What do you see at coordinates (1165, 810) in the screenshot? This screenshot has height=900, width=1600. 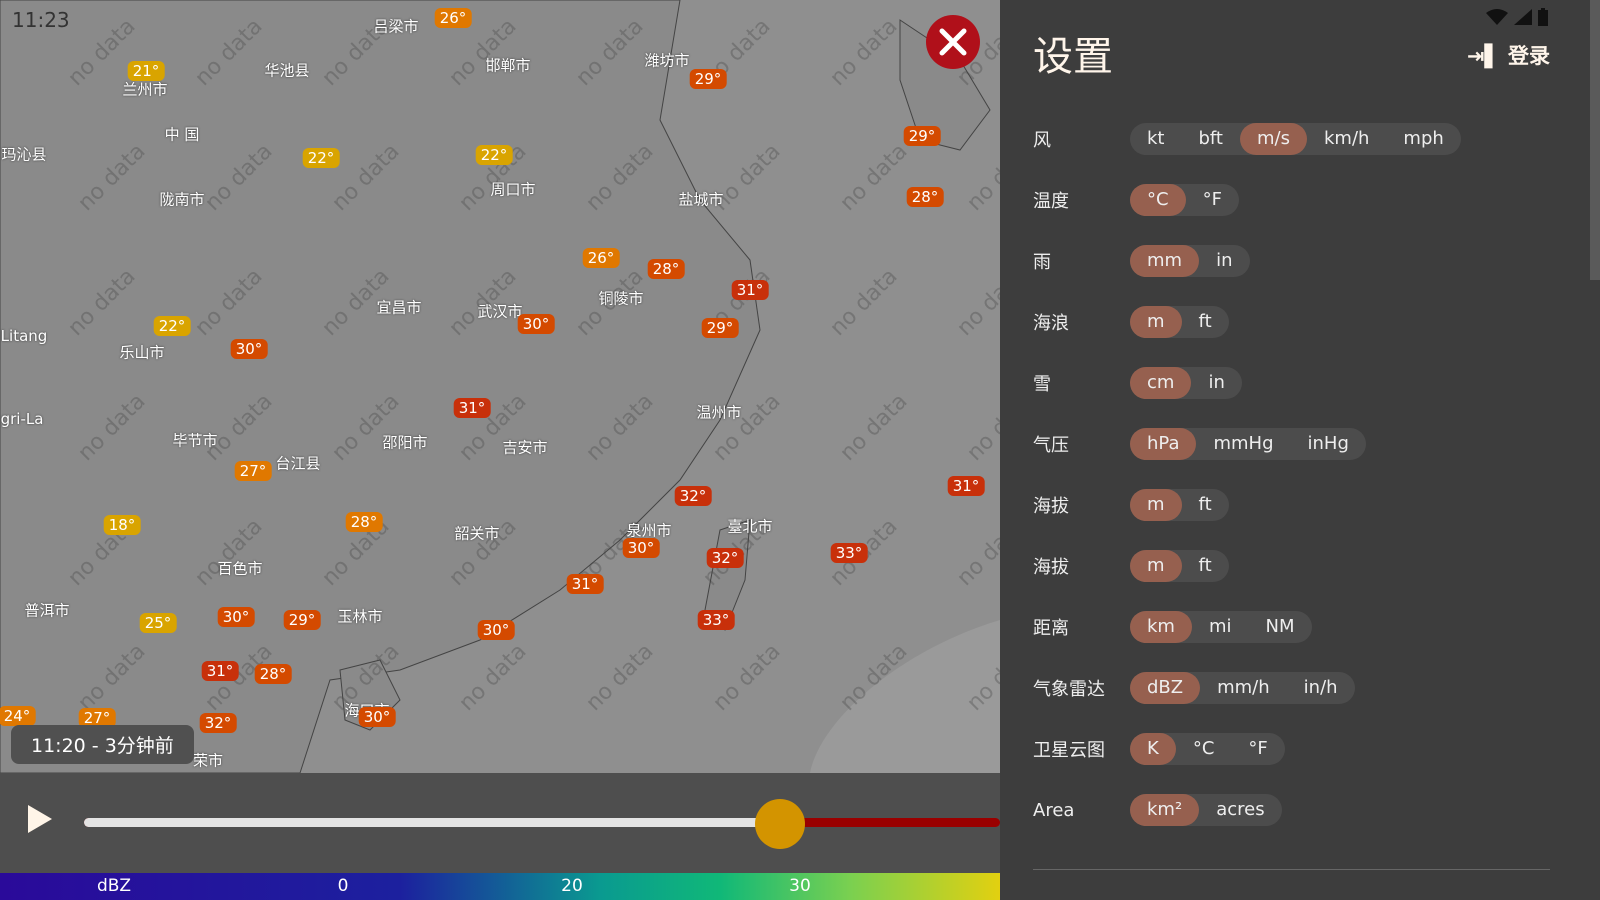 I see `unit-option: km²` at bounding box center [1165, 810].